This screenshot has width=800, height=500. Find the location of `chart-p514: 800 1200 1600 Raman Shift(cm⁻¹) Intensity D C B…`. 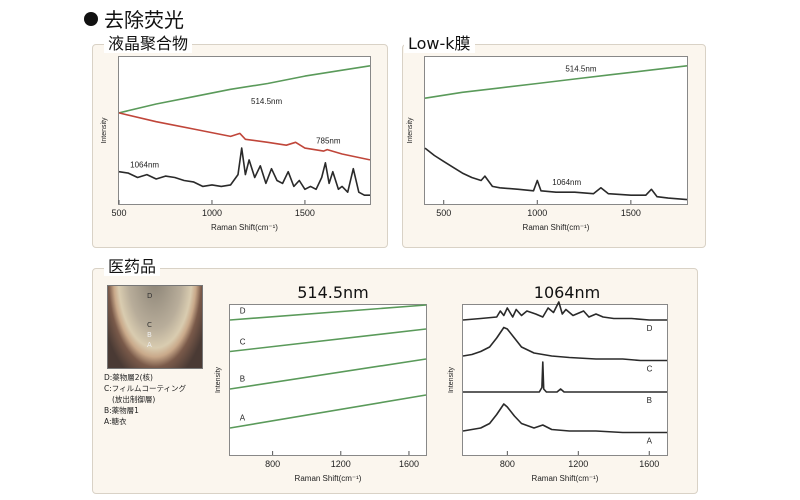

chart-p514: 800 1200 1600 Raman Shift(cm⁻¹) Intensity D C B… is located at coordinates (321, 393).